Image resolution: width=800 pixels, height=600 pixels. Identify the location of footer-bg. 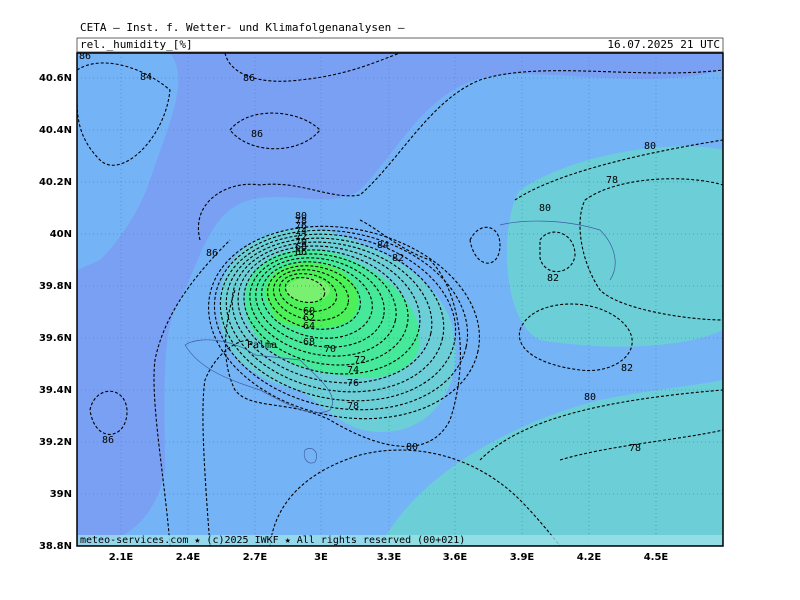
(400, 540).